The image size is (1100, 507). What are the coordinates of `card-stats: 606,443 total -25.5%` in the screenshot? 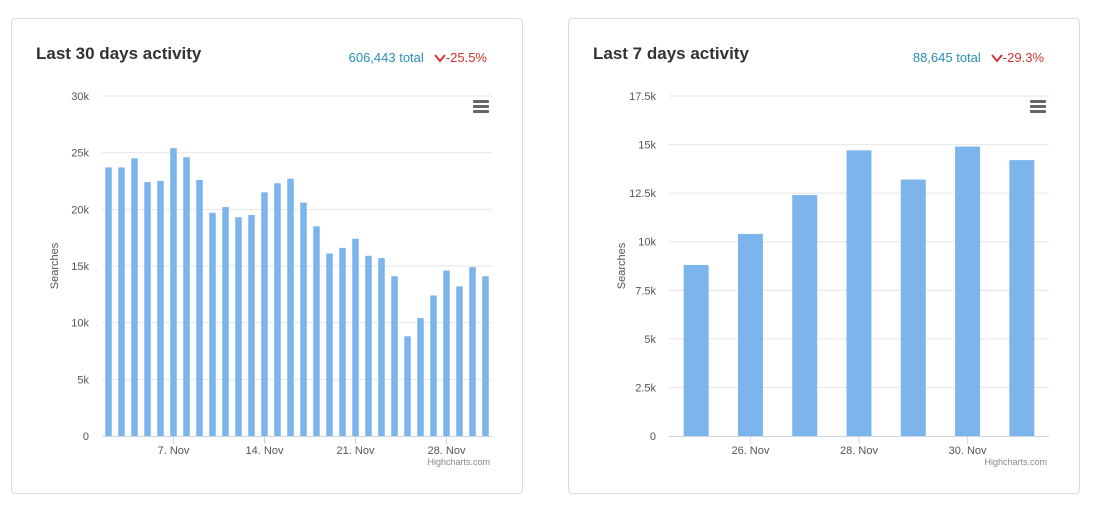 It's located at (418, 57).